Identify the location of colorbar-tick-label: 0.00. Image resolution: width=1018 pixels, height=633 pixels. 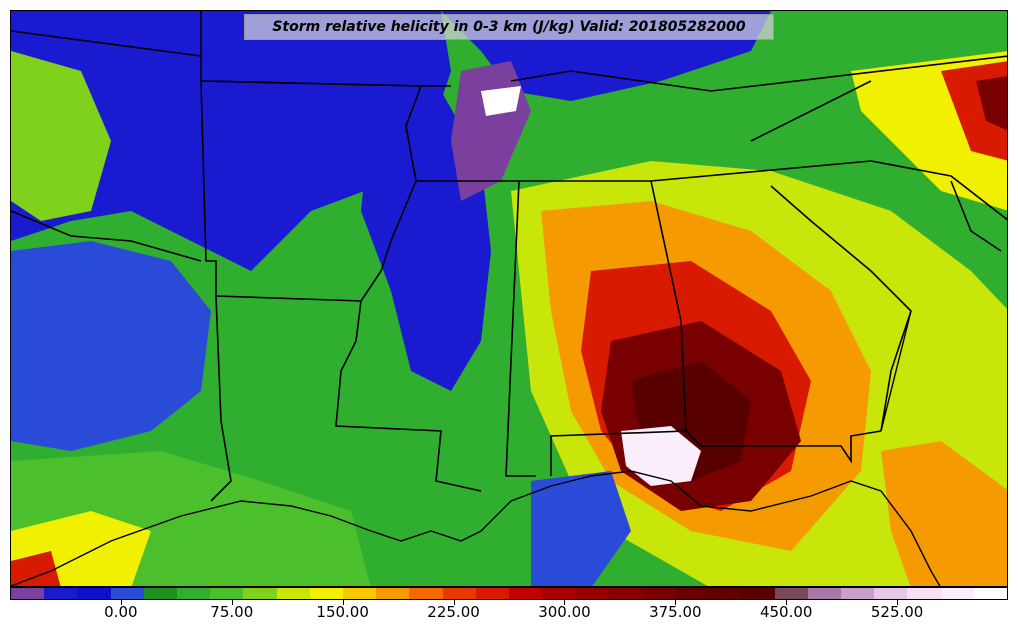
(121, 612).